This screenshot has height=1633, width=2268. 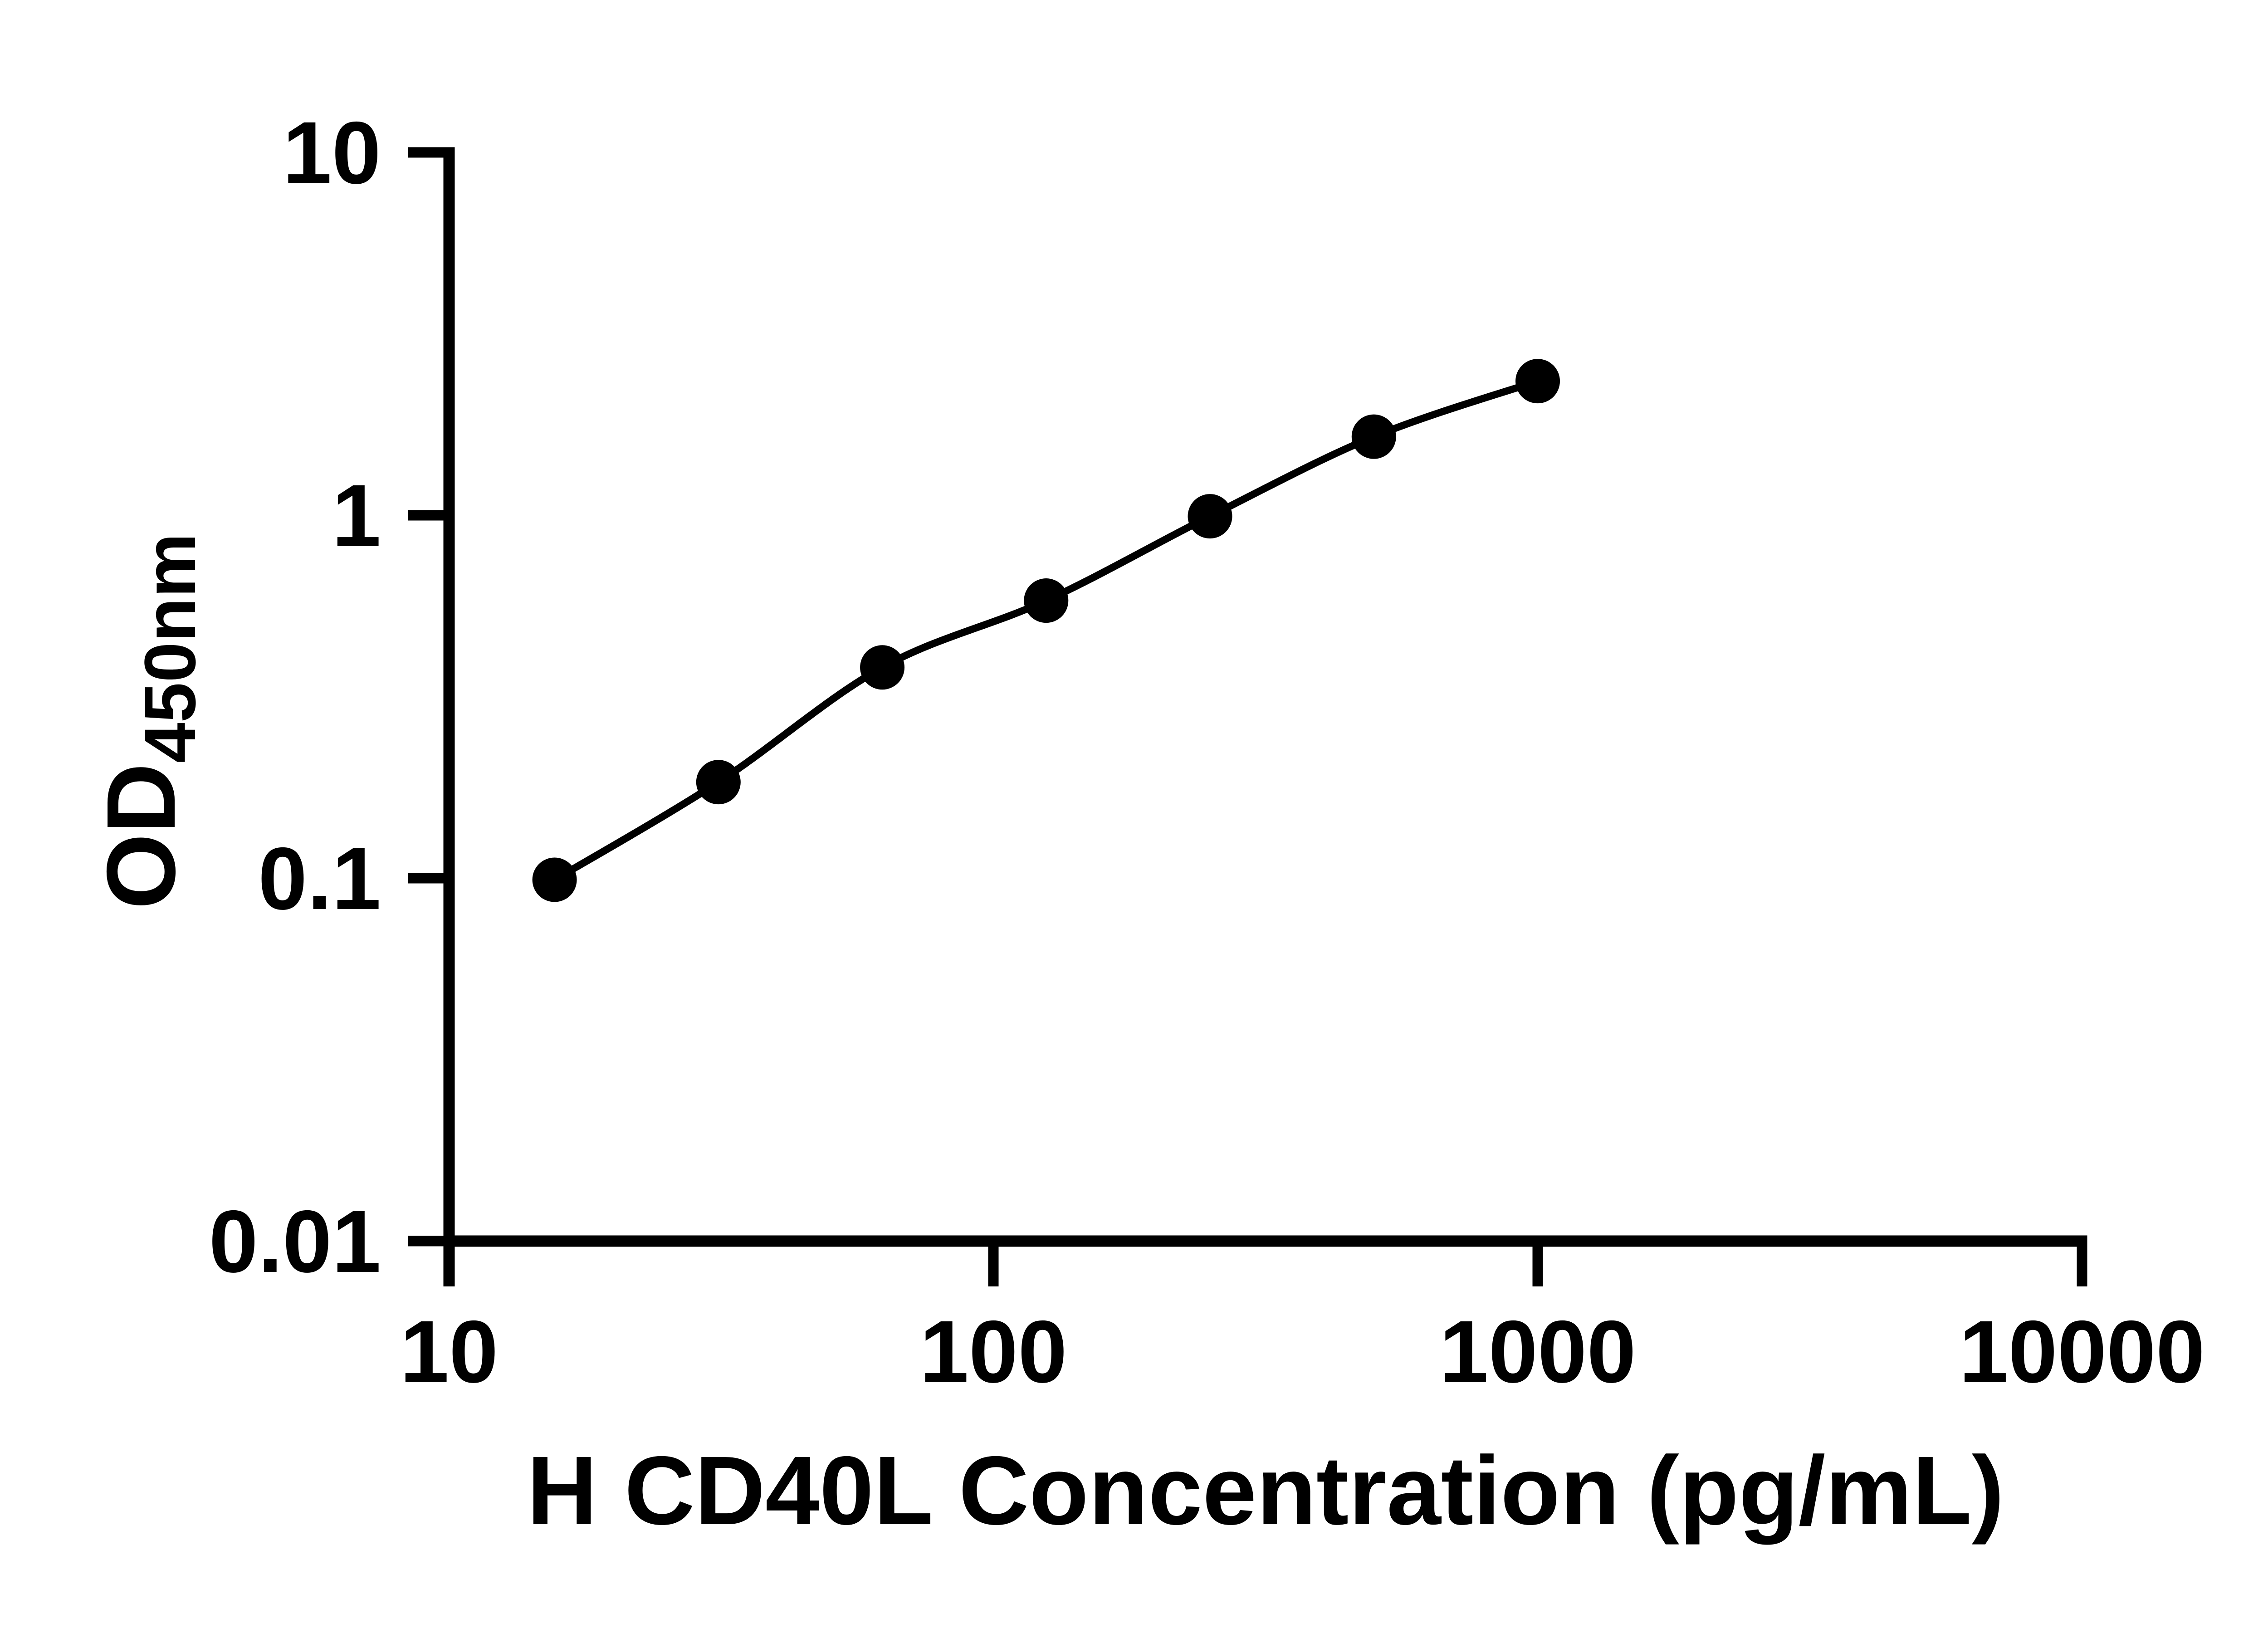 I want to click on x-tick-label: 10000, so click(x=2082, y=1351).